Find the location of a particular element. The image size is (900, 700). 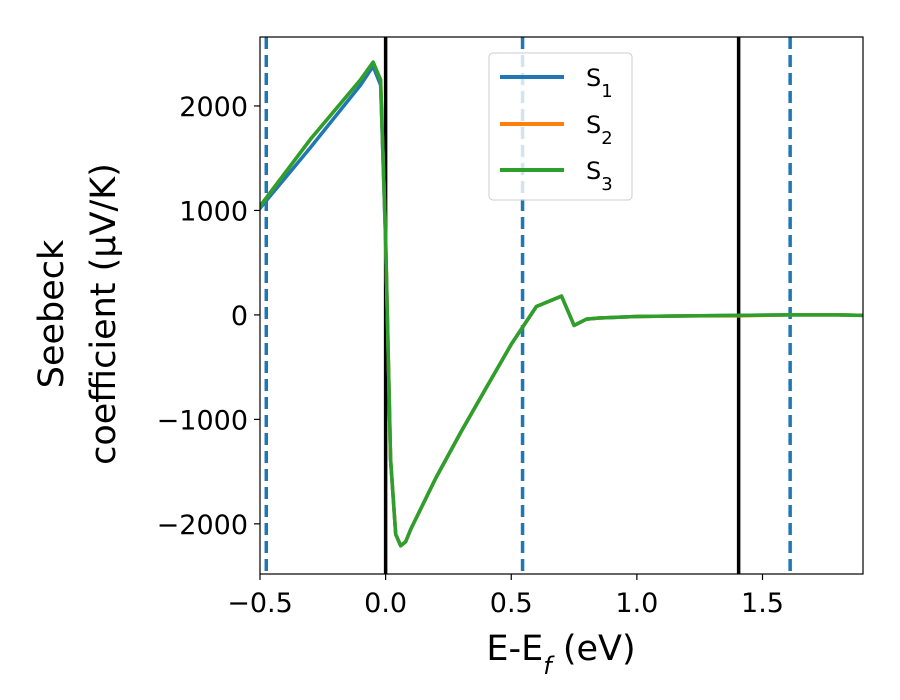

y-tick-label: 2000 is located at coordinates (213, 107).